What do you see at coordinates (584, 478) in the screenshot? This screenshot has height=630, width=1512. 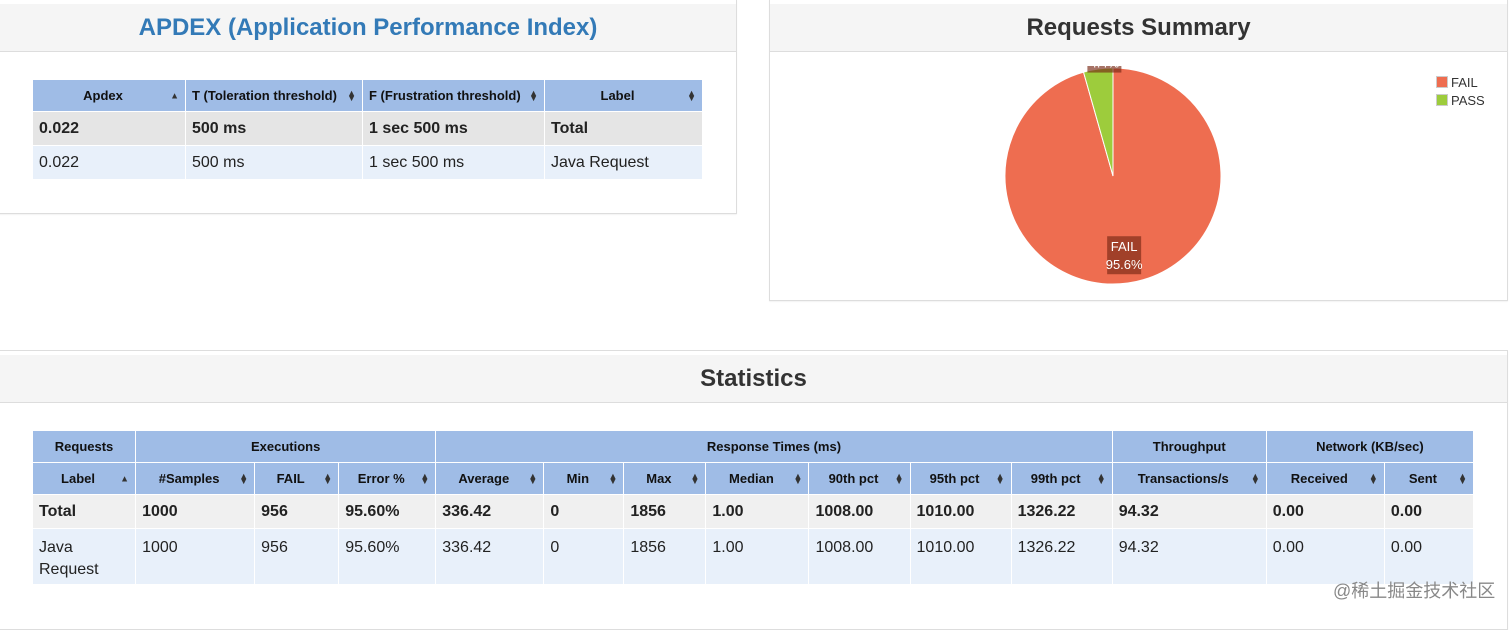 I see `stats-col-5: Min ▲ ▼` at bounding box center [584, 478].